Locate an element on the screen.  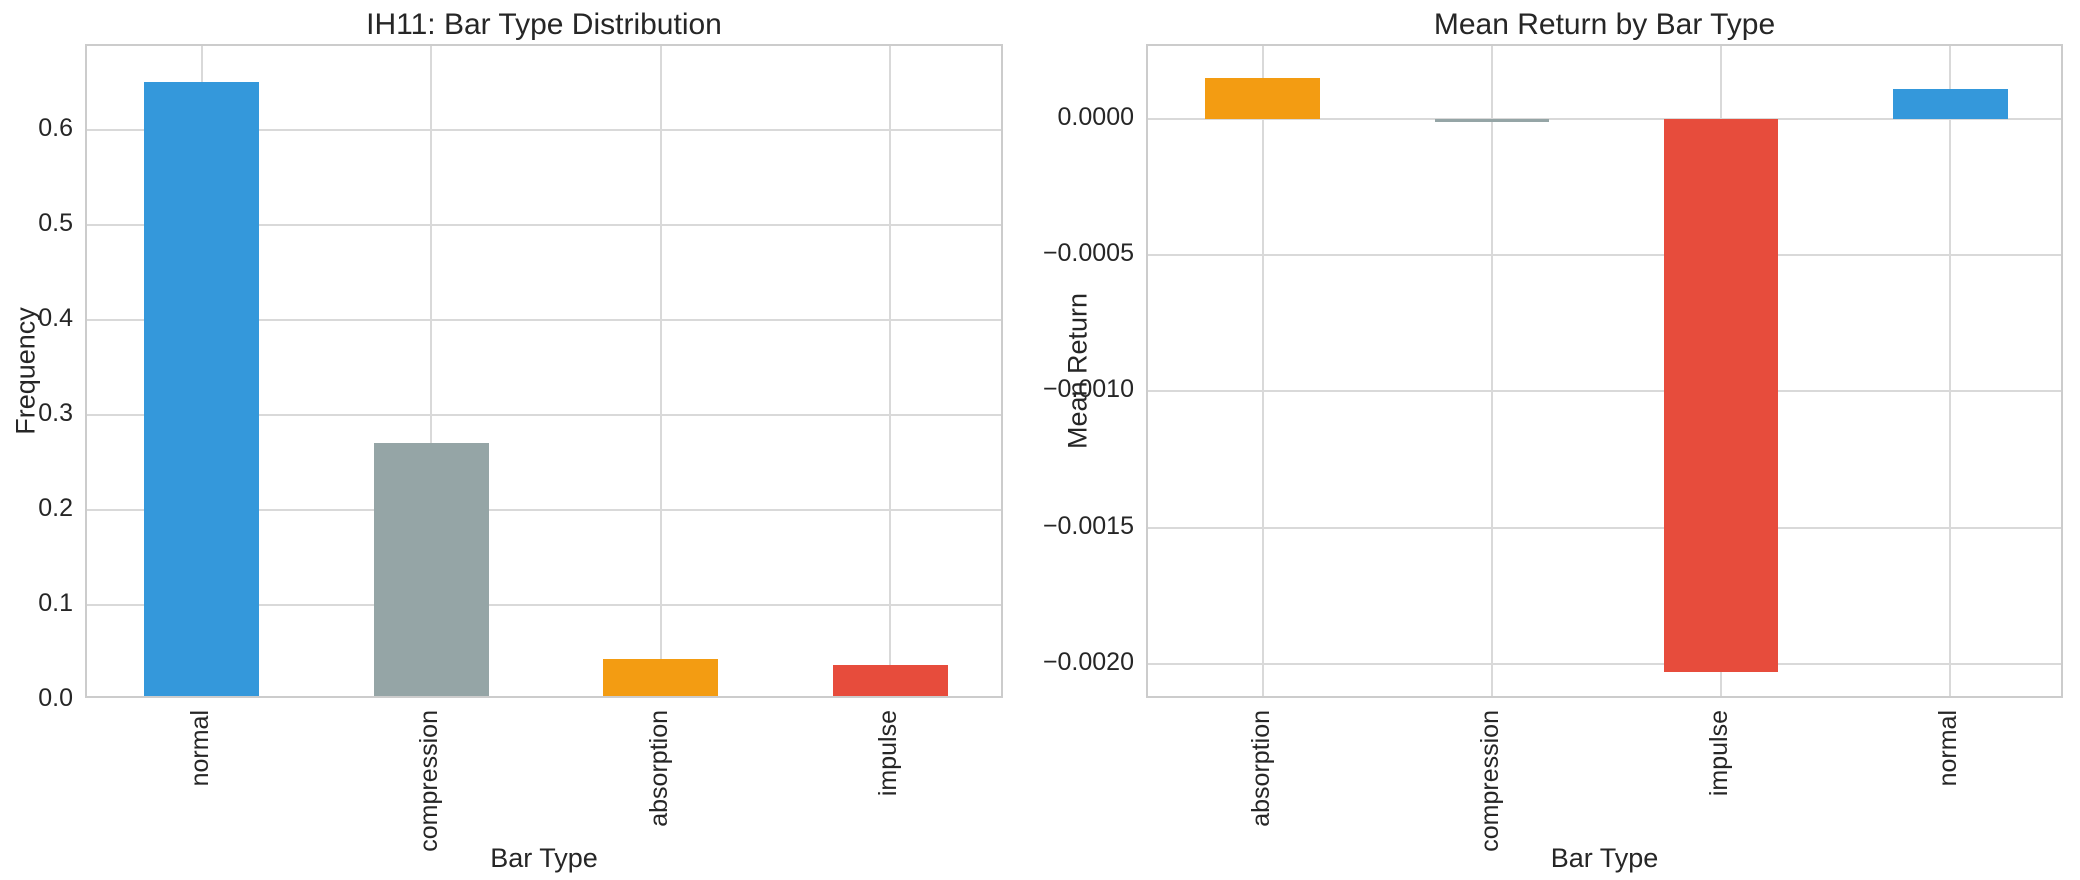
y-tick-label: 0.4 is located at coordinates (55, 317).